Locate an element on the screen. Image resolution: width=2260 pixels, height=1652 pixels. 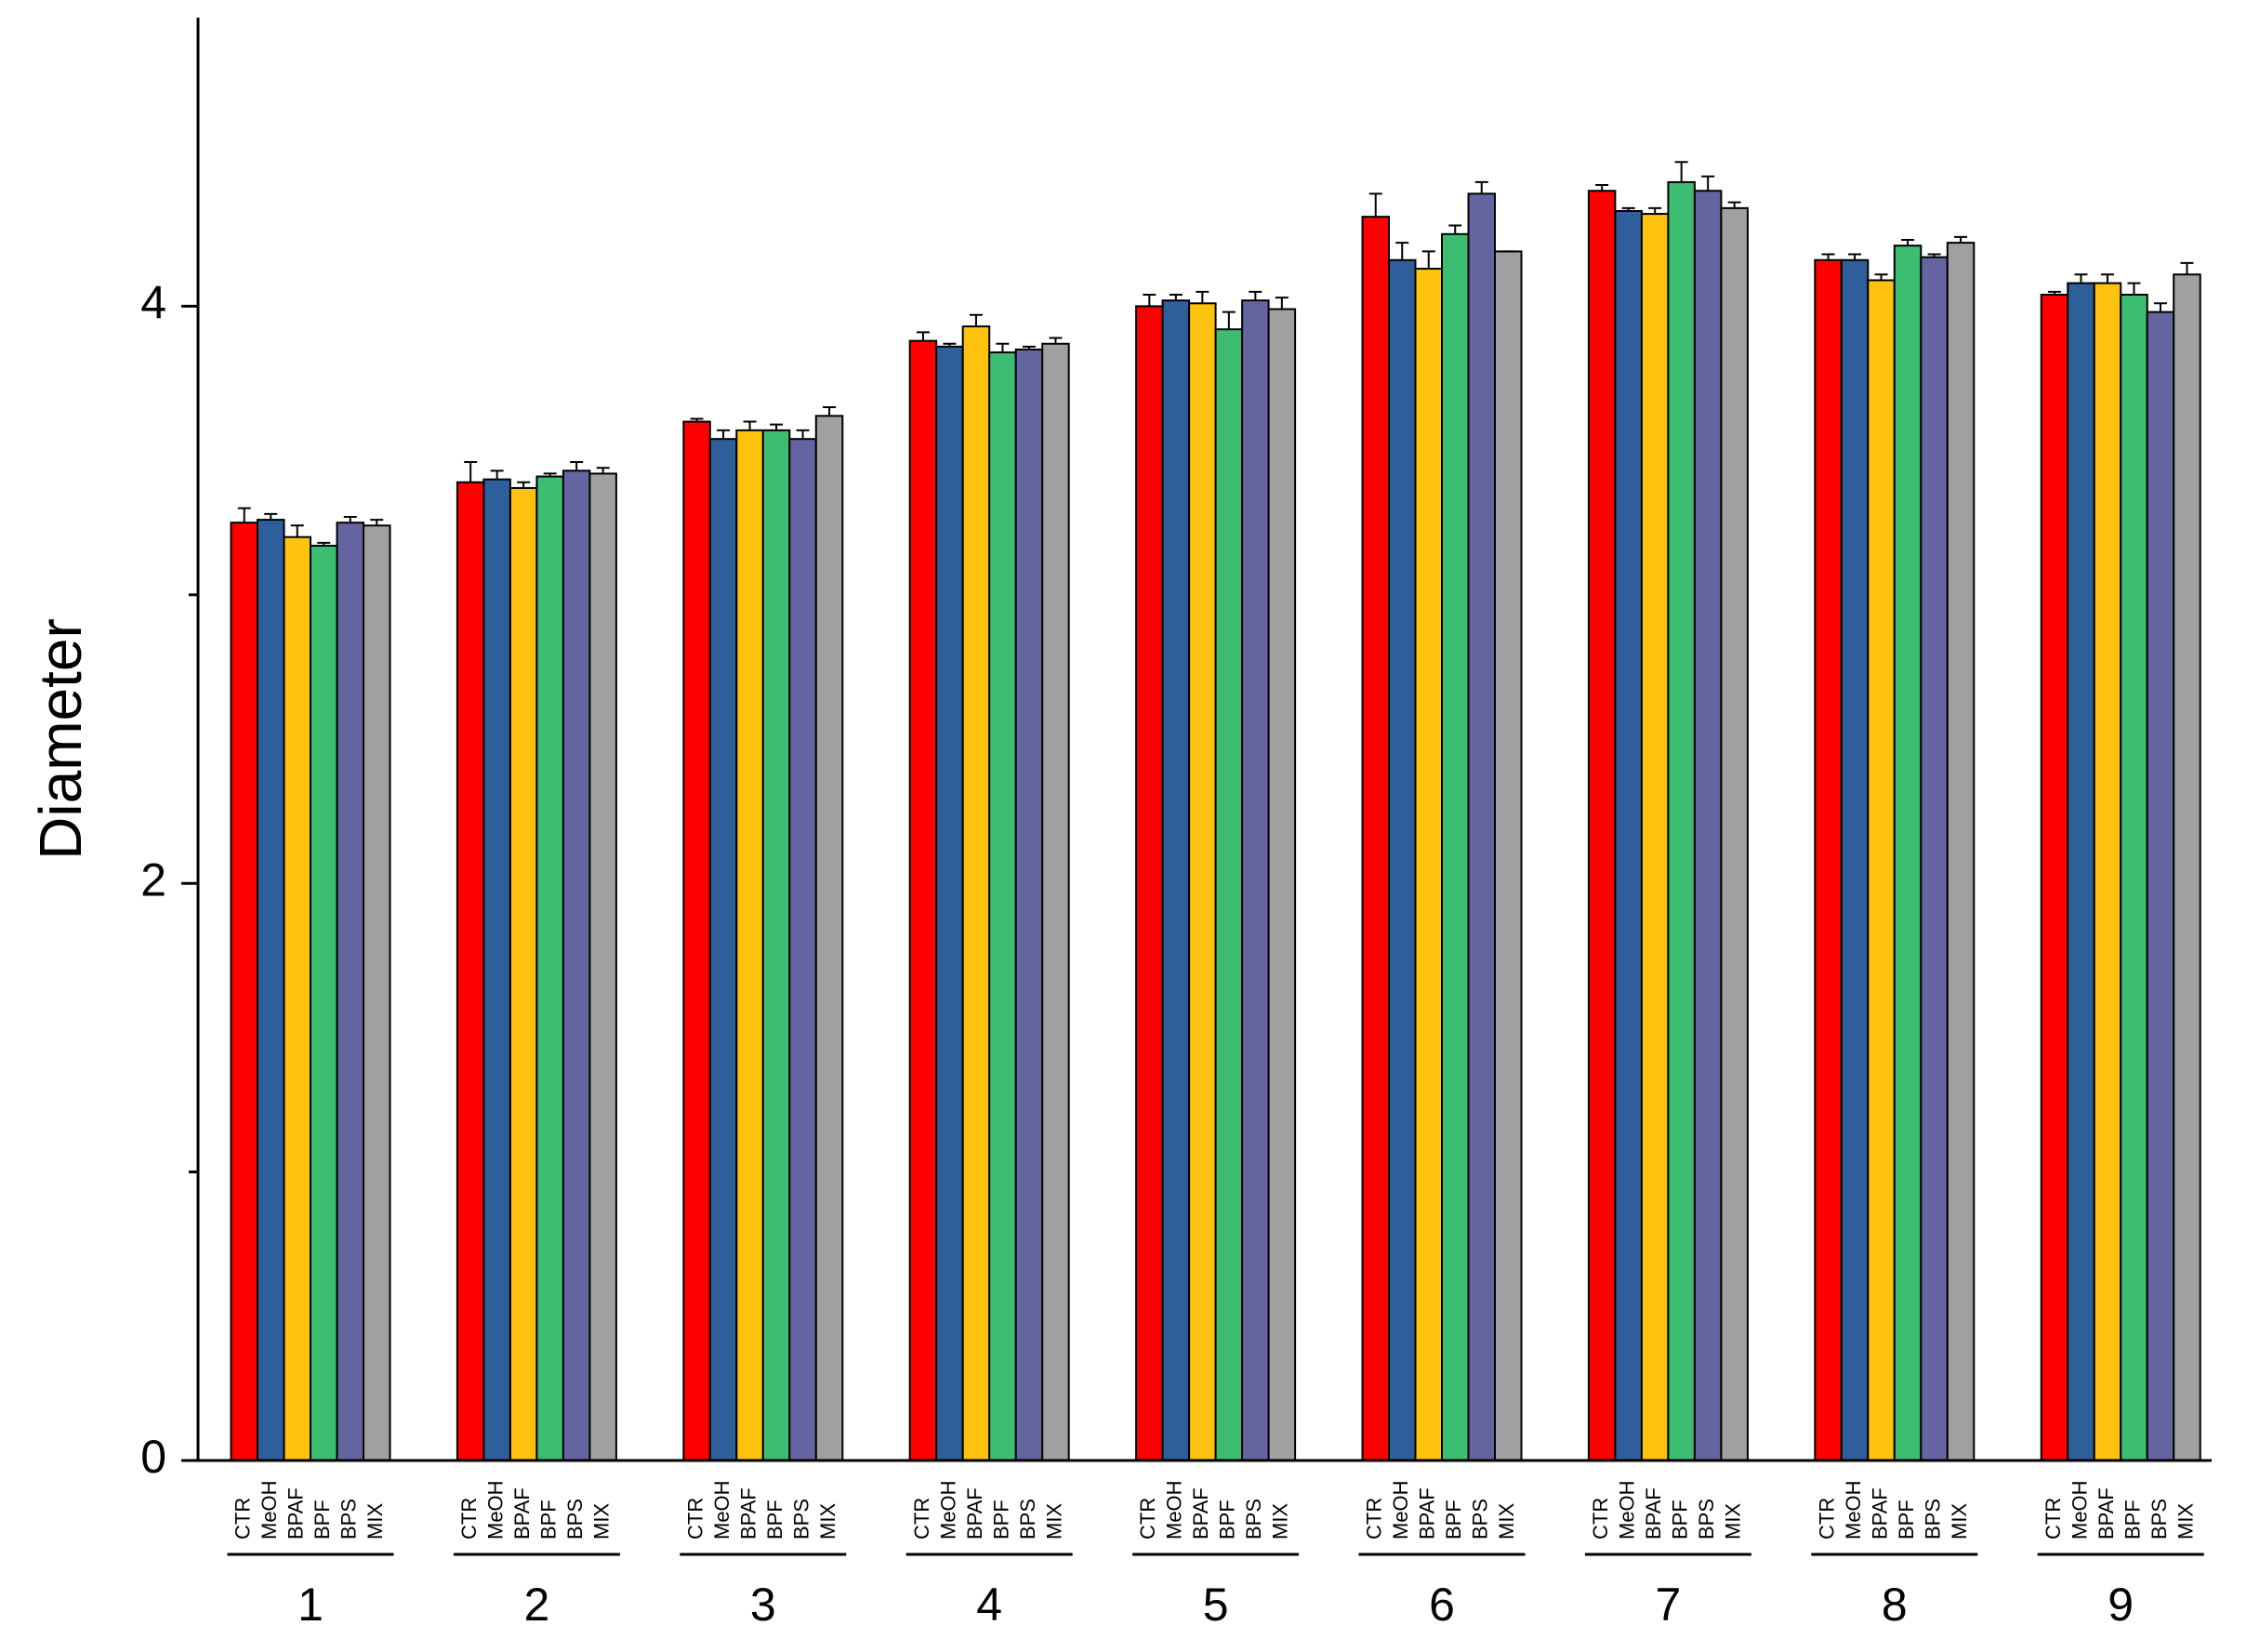
x-tick-label: 9 is located at coordinates (2121, 1605).